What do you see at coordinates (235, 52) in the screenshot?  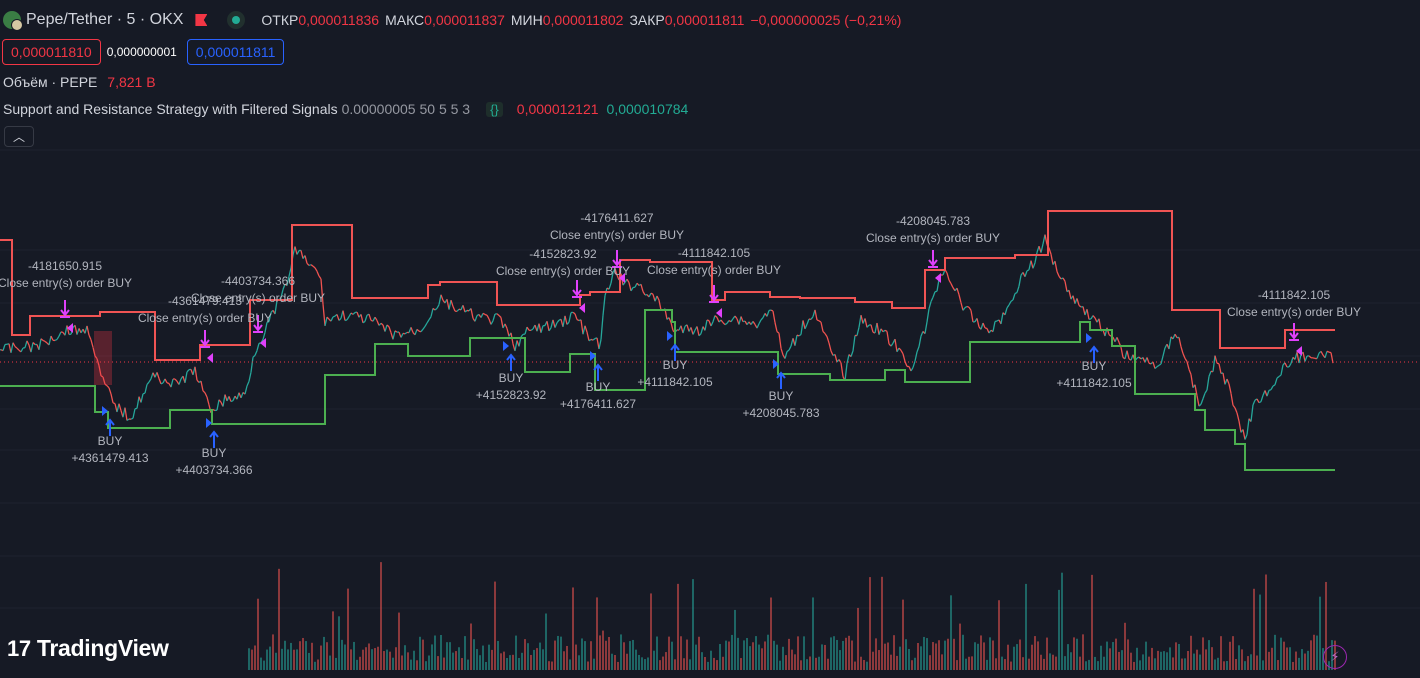 I see `buy-button: 0,000011811` at bounding box center [235, 52].